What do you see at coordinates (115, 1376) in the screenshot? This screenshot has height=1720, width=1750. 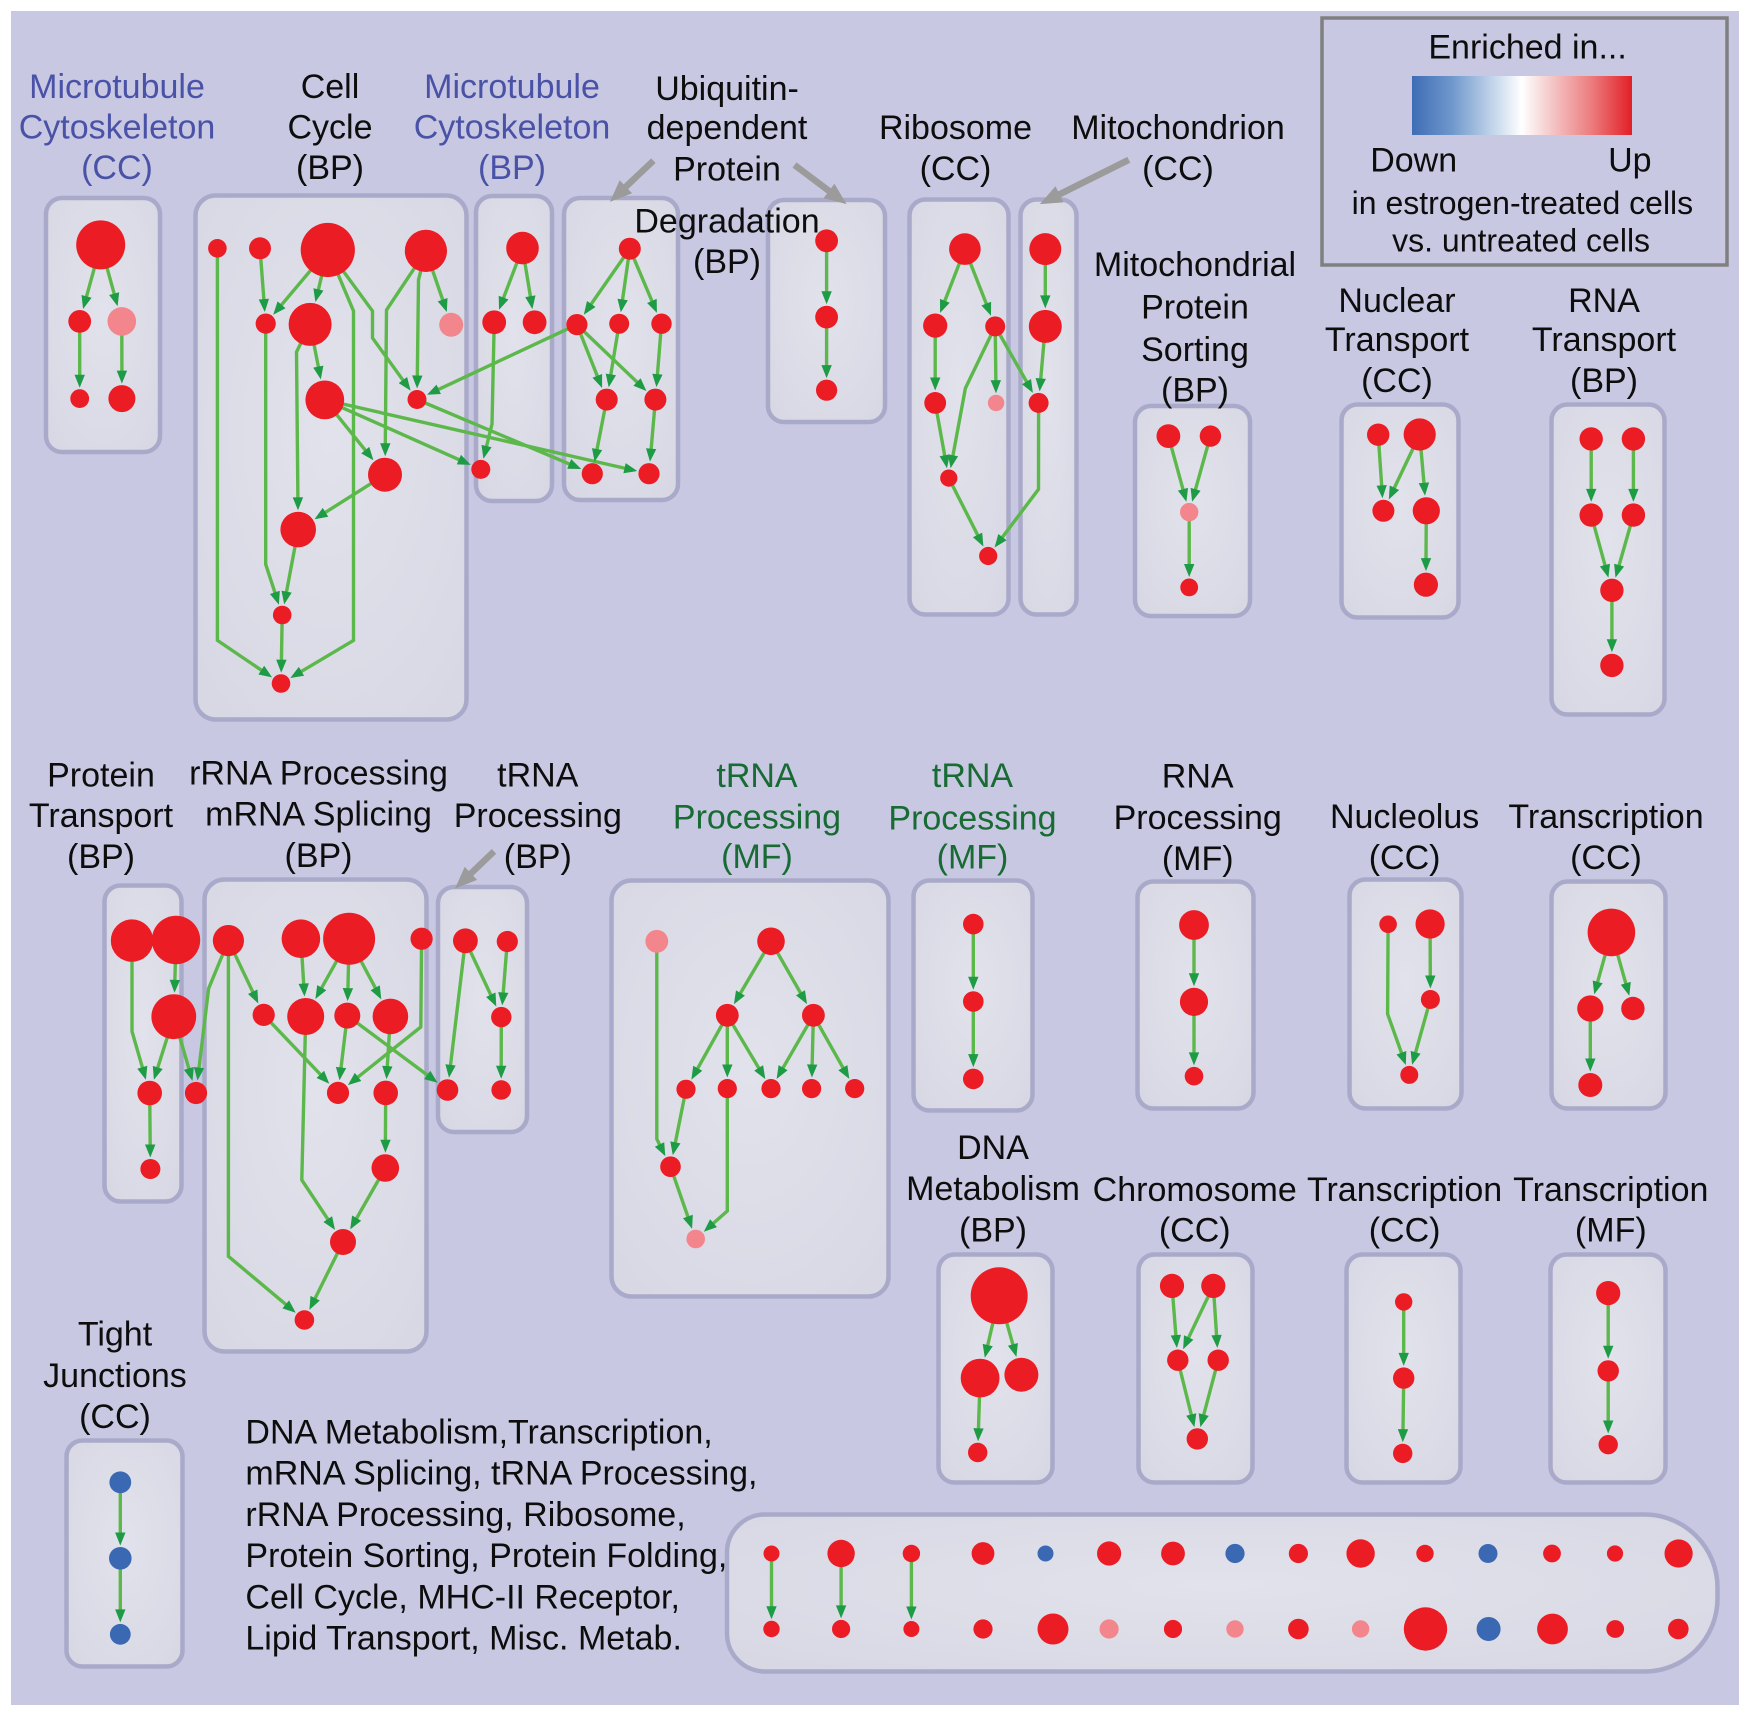 I see `svg-text: Junctions` at bounding box center [115, 1376].